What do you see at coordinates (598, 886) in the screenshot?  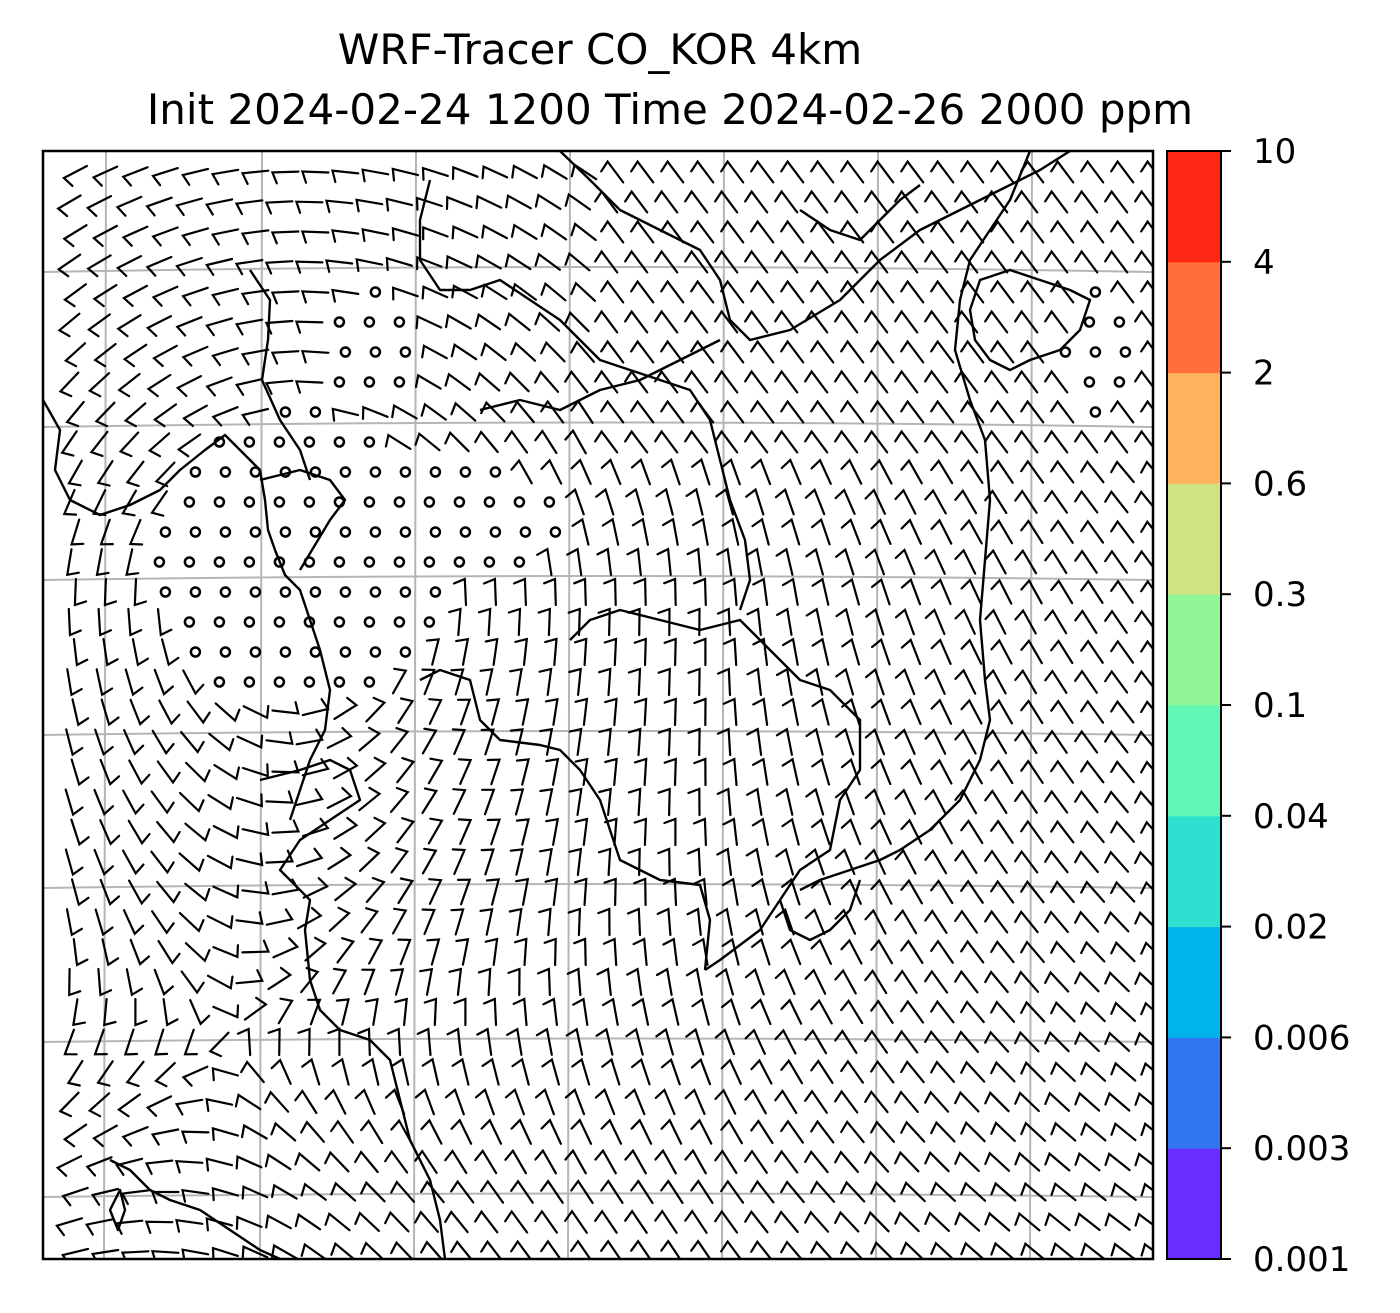 I see `graticule-parallel` at bounding box center [598, 886].